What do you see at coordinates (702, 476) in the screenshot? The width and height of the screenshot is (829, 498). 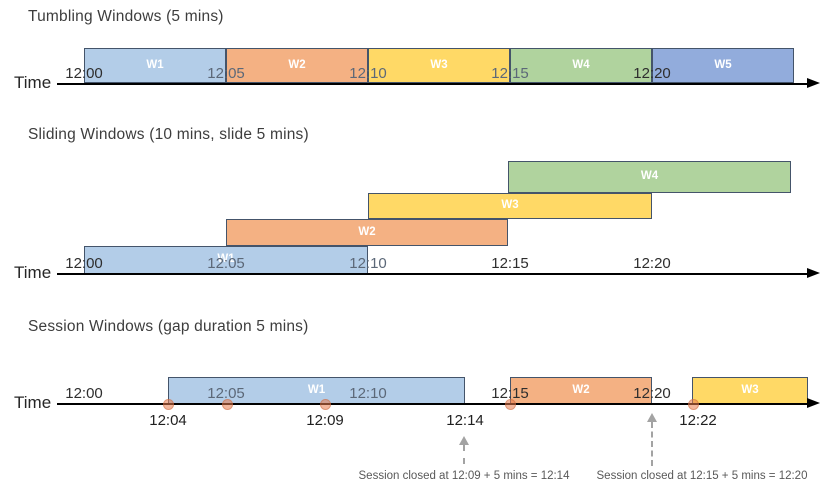 I see `annotation-text: Session closed at 12:15 + 5 mins = 12:20` at bounding box center [702, 476].